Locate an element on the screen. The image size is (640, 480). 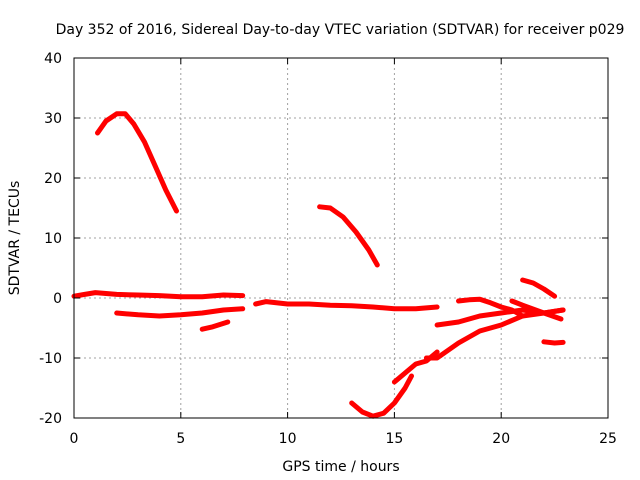
y-tick-label: 10 is located at coordinates (53, 239).